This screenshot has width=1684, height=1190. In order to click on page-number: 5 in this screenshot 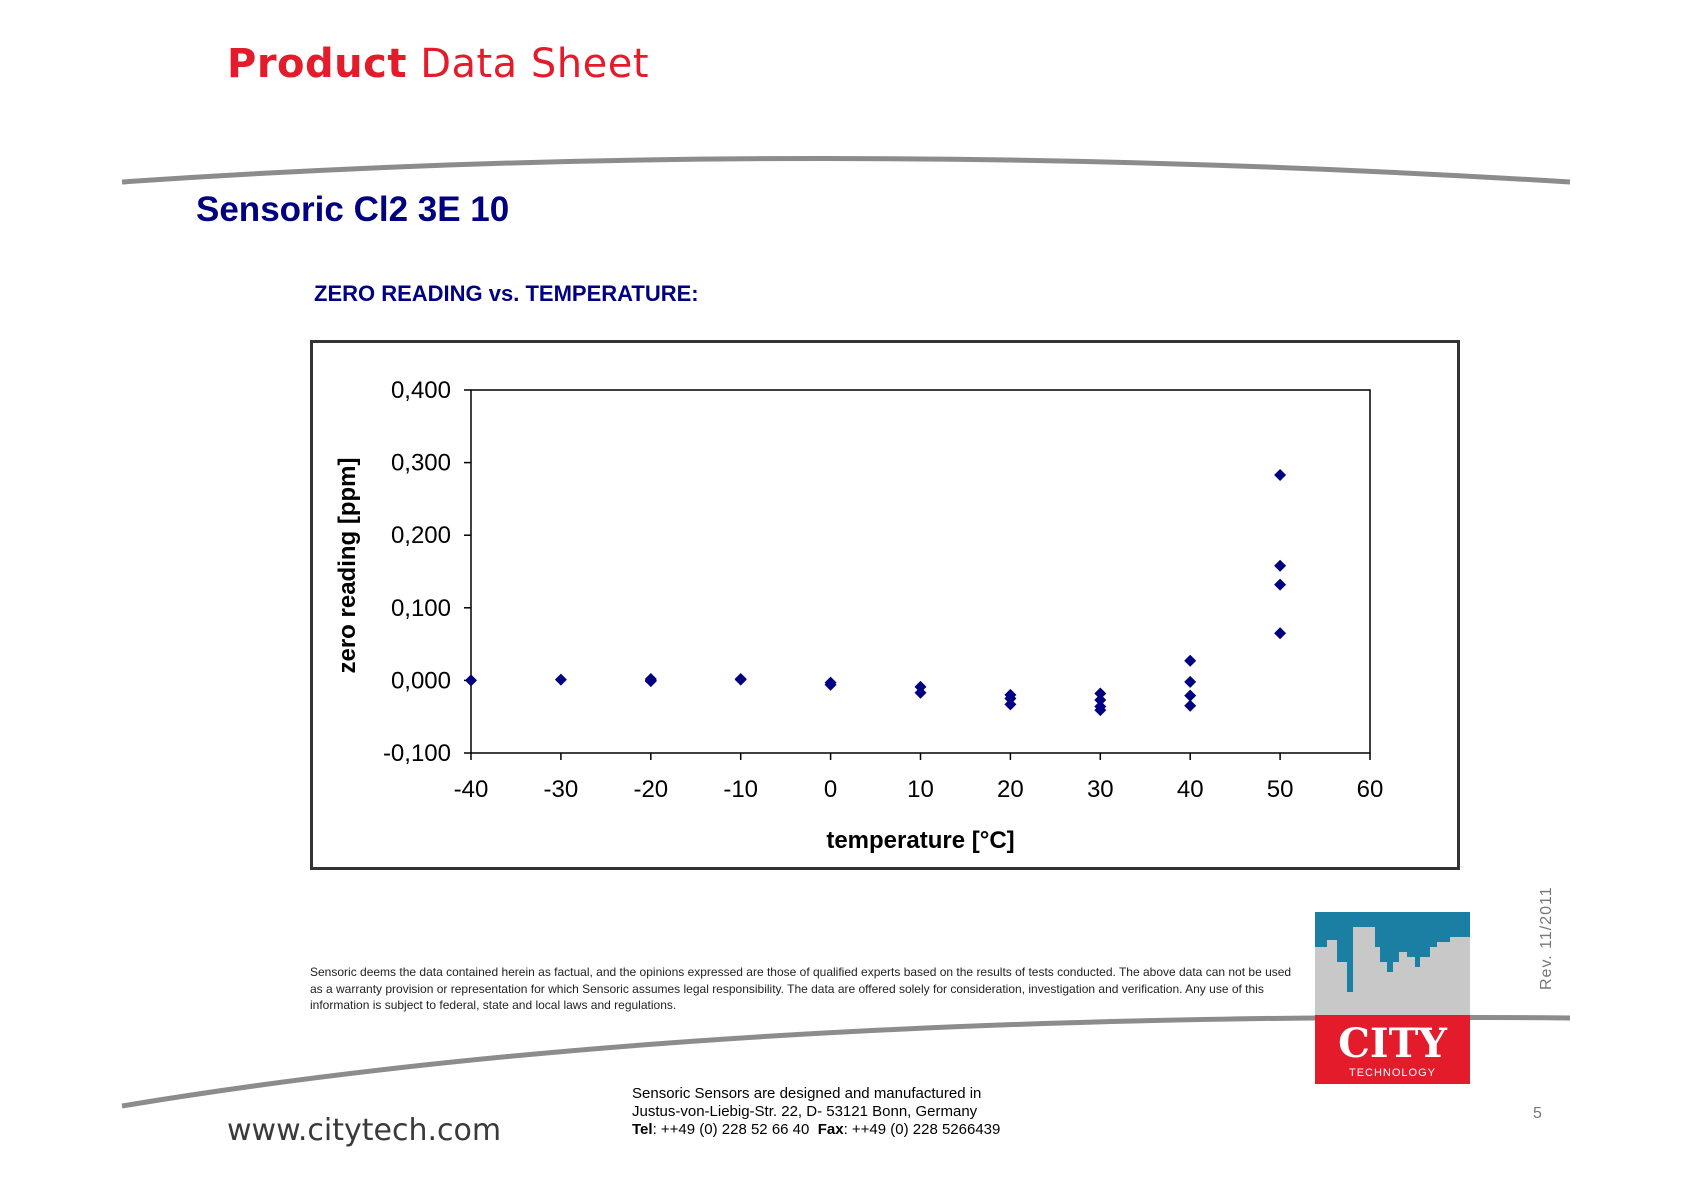, I will do `click(1537, 1113)`.